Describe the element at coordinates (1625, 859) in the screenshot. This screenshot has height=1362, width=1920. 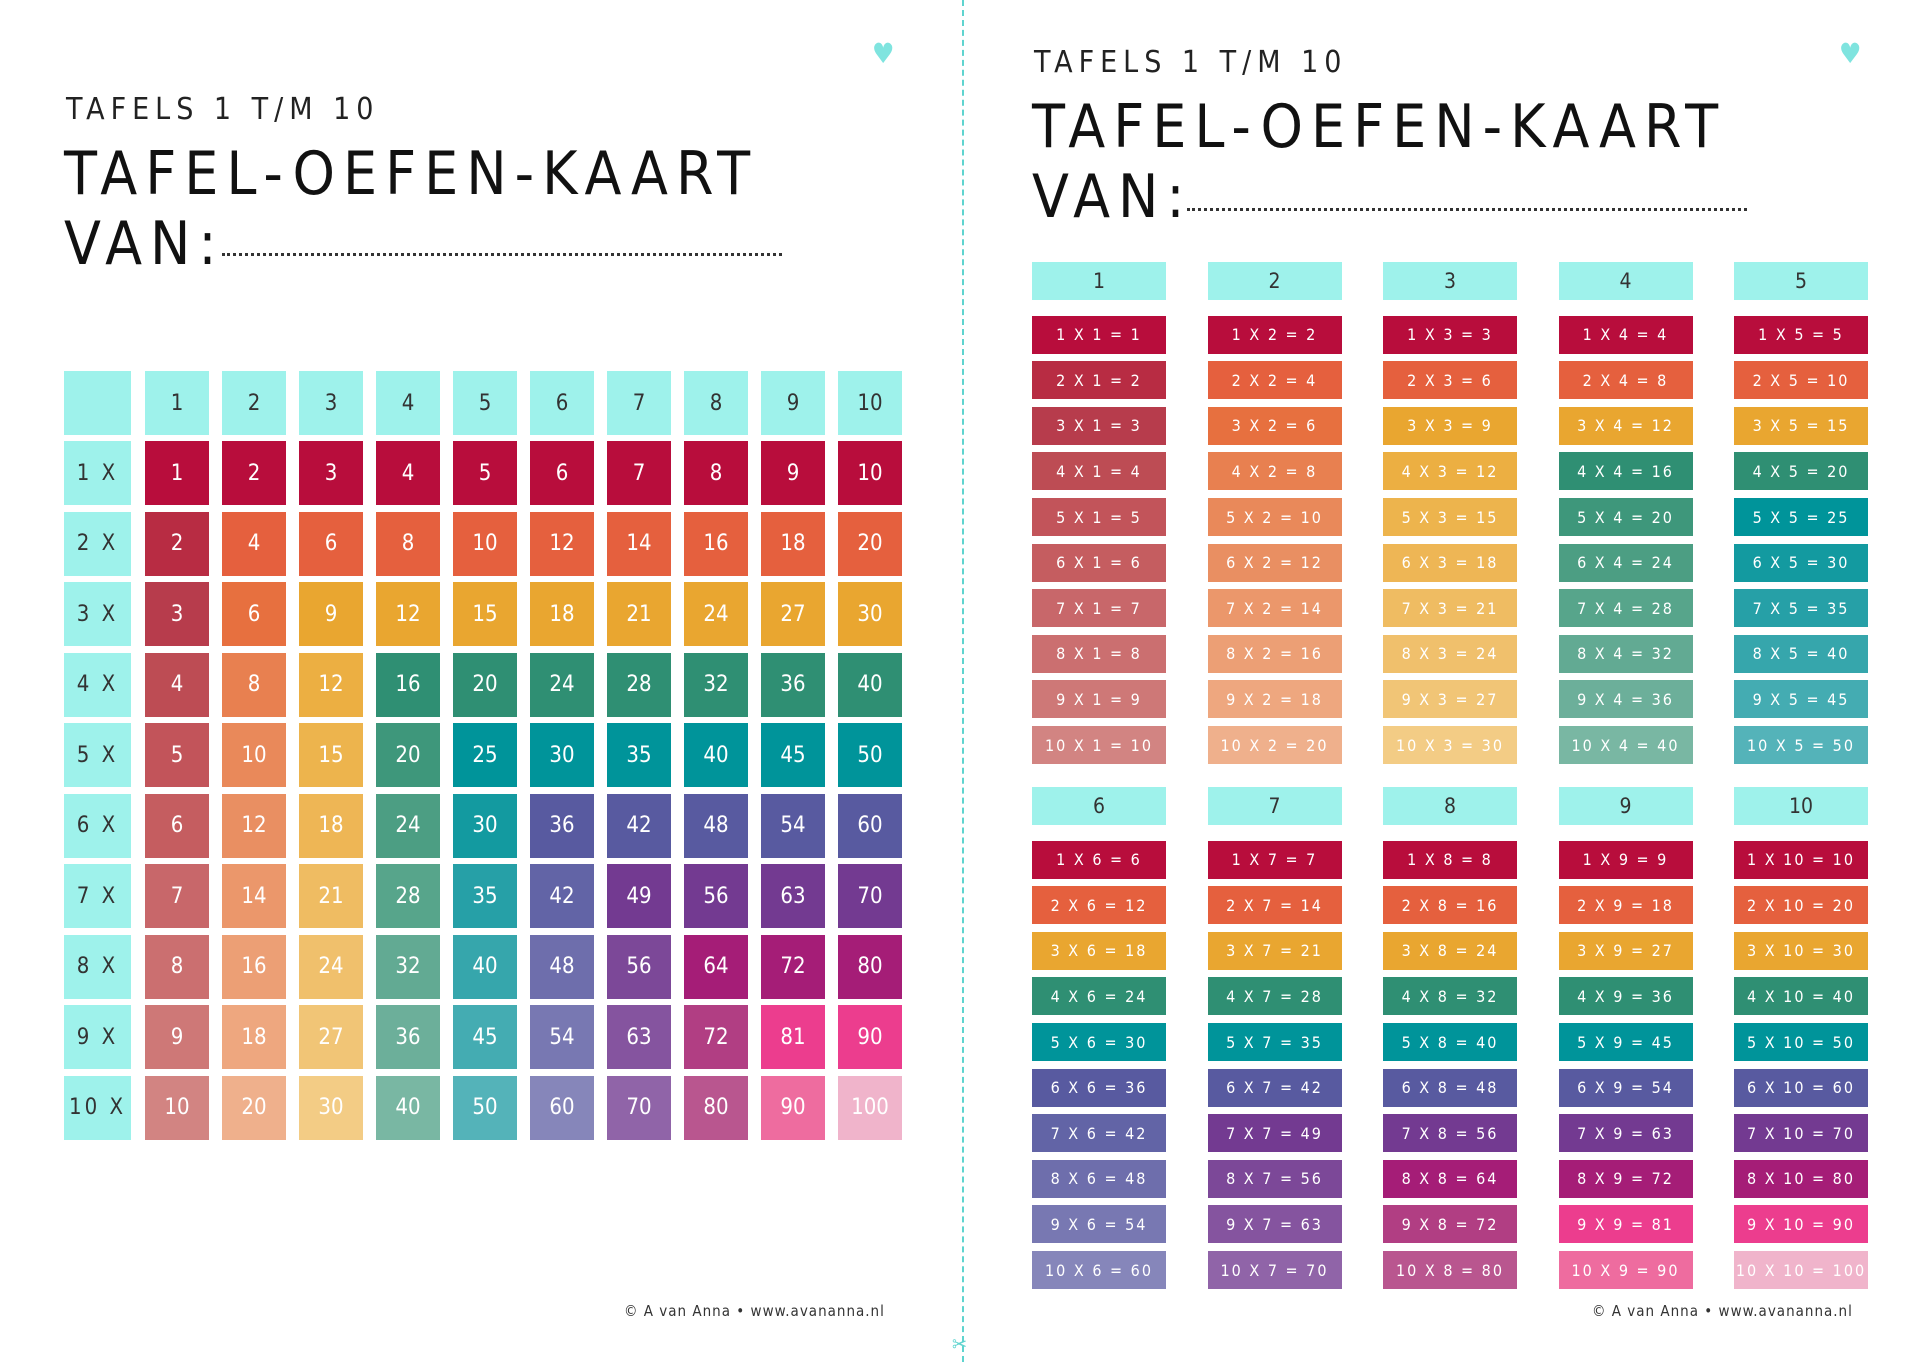
I see `table-row: 1 X 9 = 9` at that location.